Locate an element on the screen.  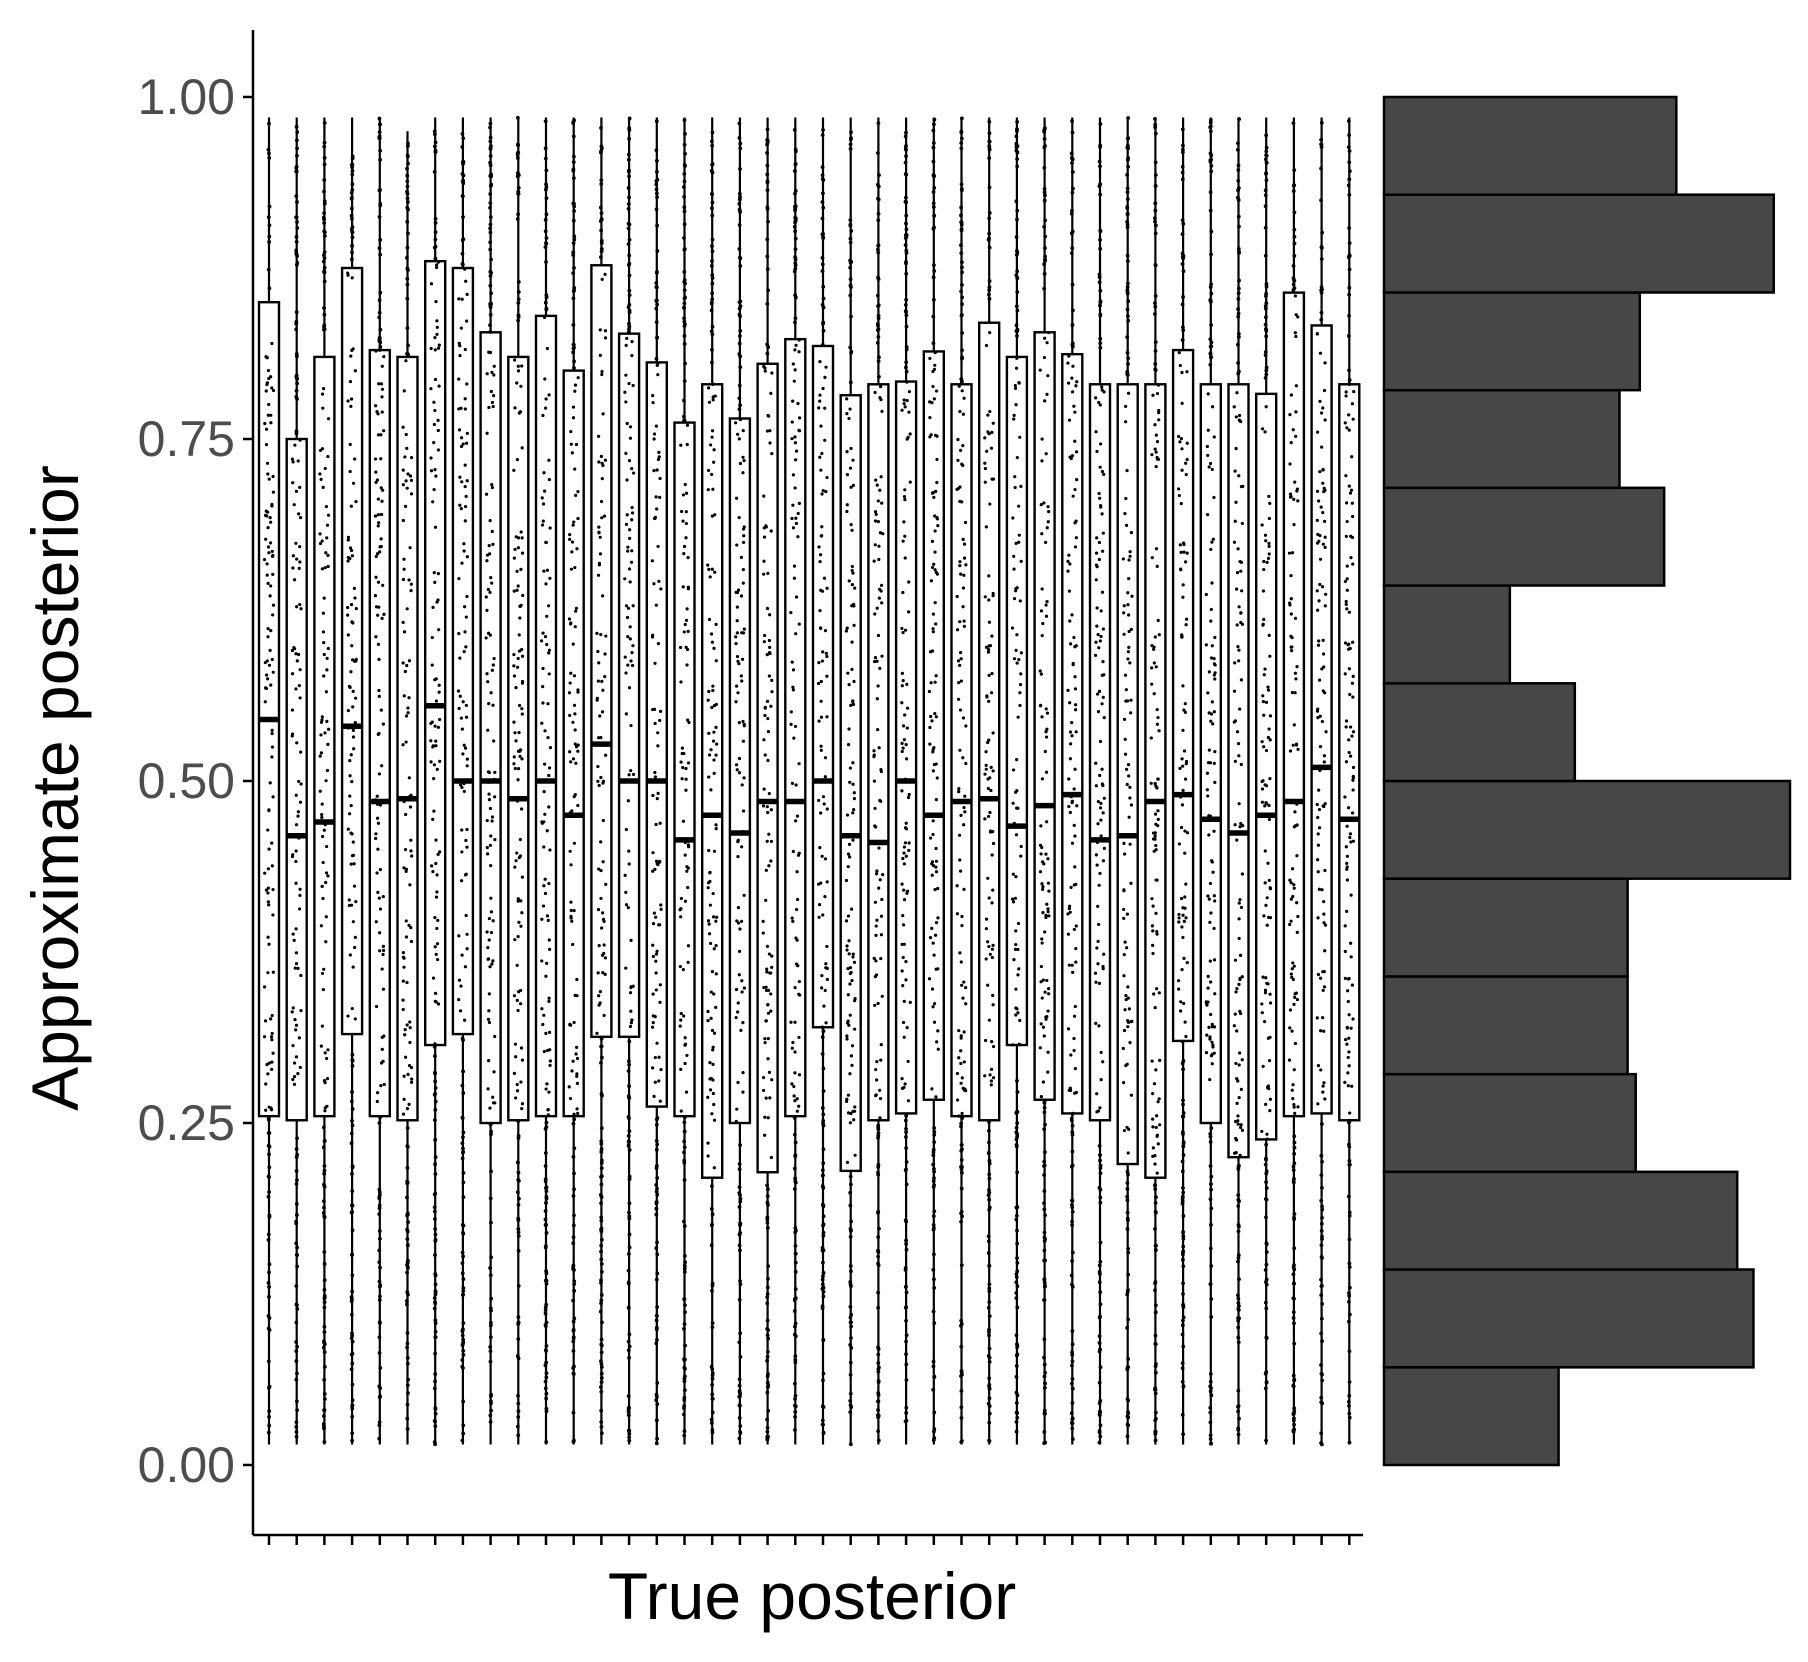
y-tick-label: 0.25 is located at coordinates (186, 1123).